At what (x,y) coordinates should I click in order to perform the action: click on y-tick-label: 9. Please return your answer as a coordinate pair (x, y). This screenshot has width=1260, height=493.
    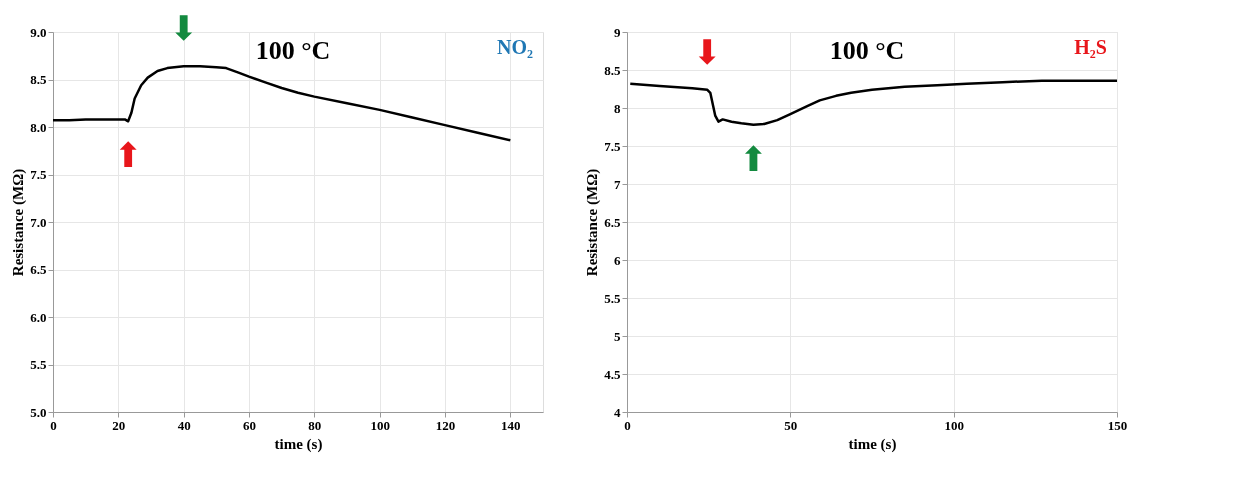
    Looking at the image, I should click on (617, 32).